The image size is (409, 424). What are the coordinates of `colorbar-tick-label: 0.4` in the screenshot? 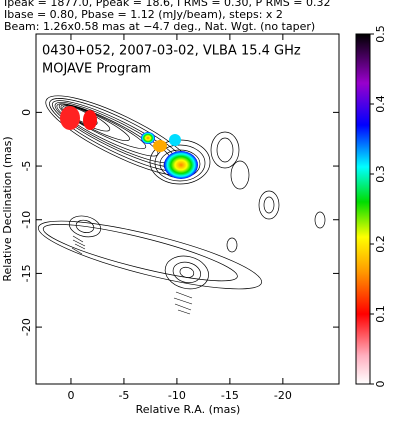 It's located at (380, 104).